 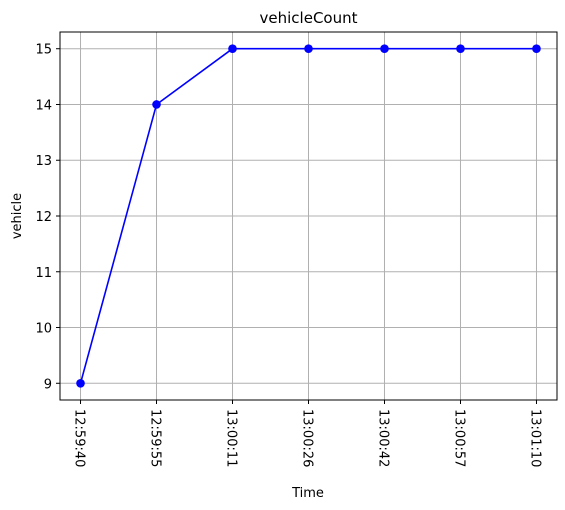 What do you see at coordinates (155, 438) in the screenshot?
I see `x-tick-label: 12:59:55` at bounding box center [155, 438].